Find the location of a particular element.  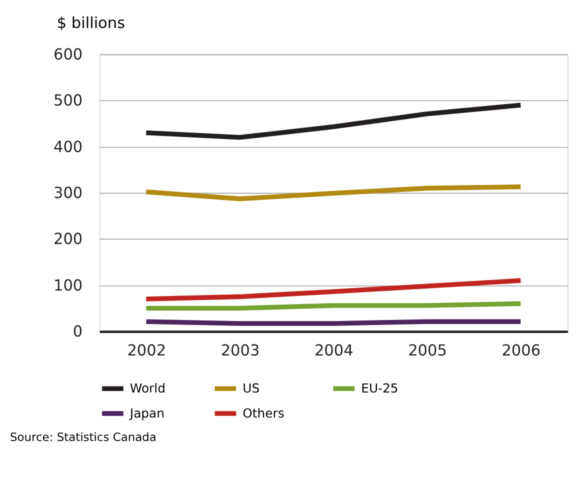

x-tick-label: 2004 is located at coordinates (334, 351).